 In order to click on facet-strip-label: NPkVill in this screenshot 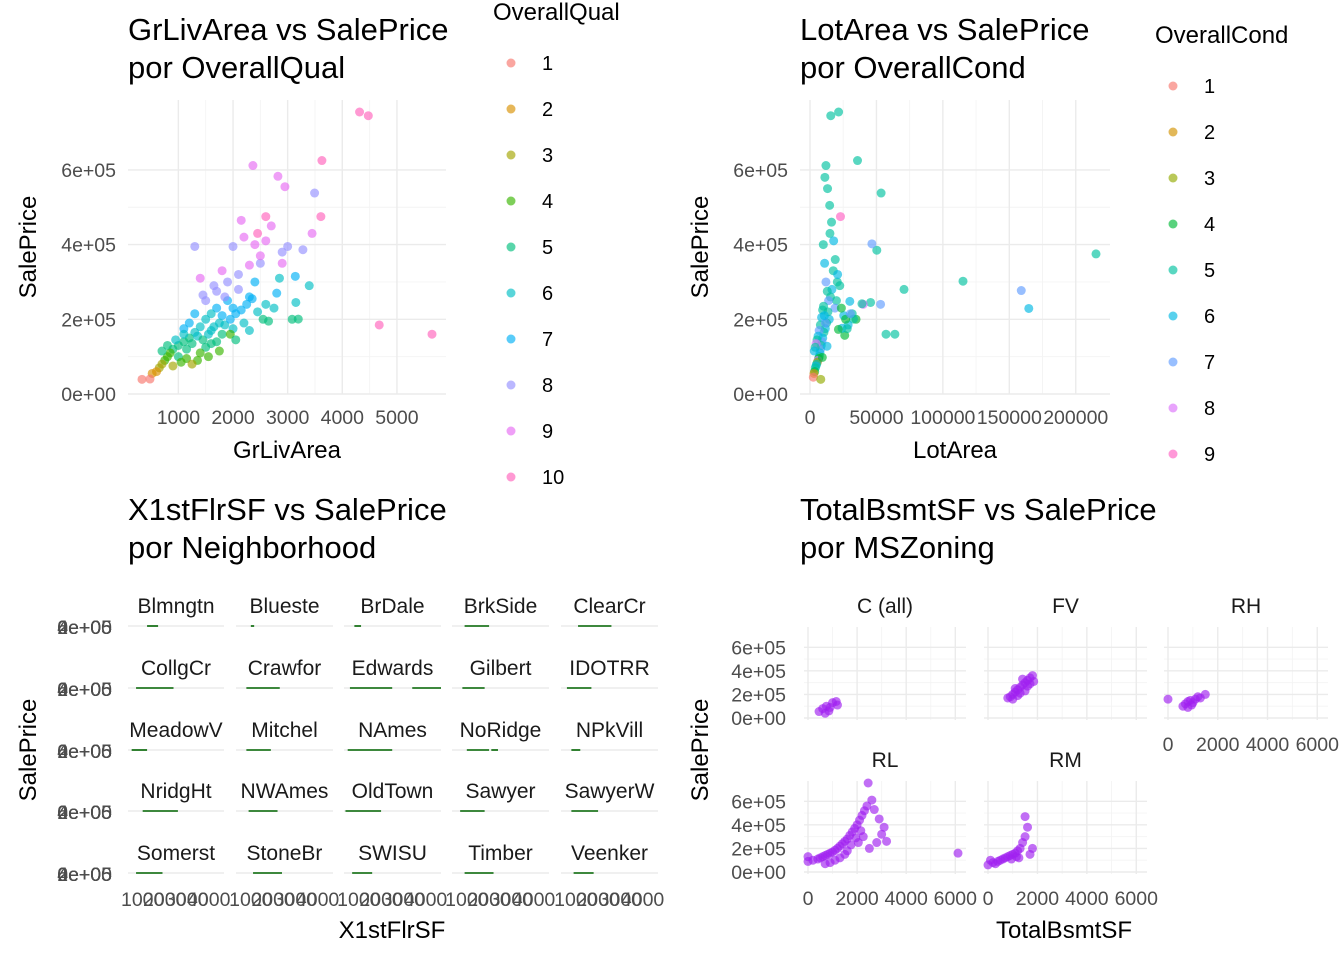, I will do `click(609, 730)`.